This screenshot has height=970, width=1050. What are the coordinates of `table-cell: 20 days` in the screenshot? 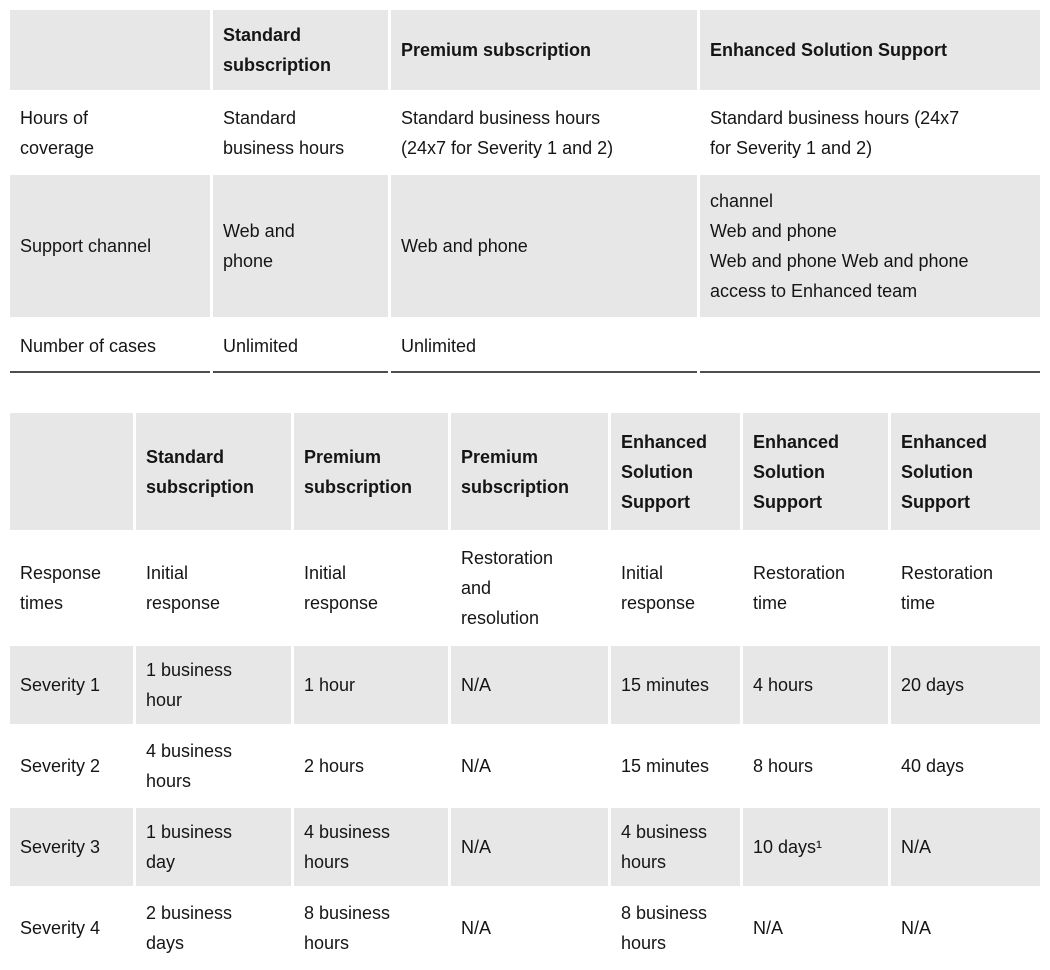 It's located at (965, 685).